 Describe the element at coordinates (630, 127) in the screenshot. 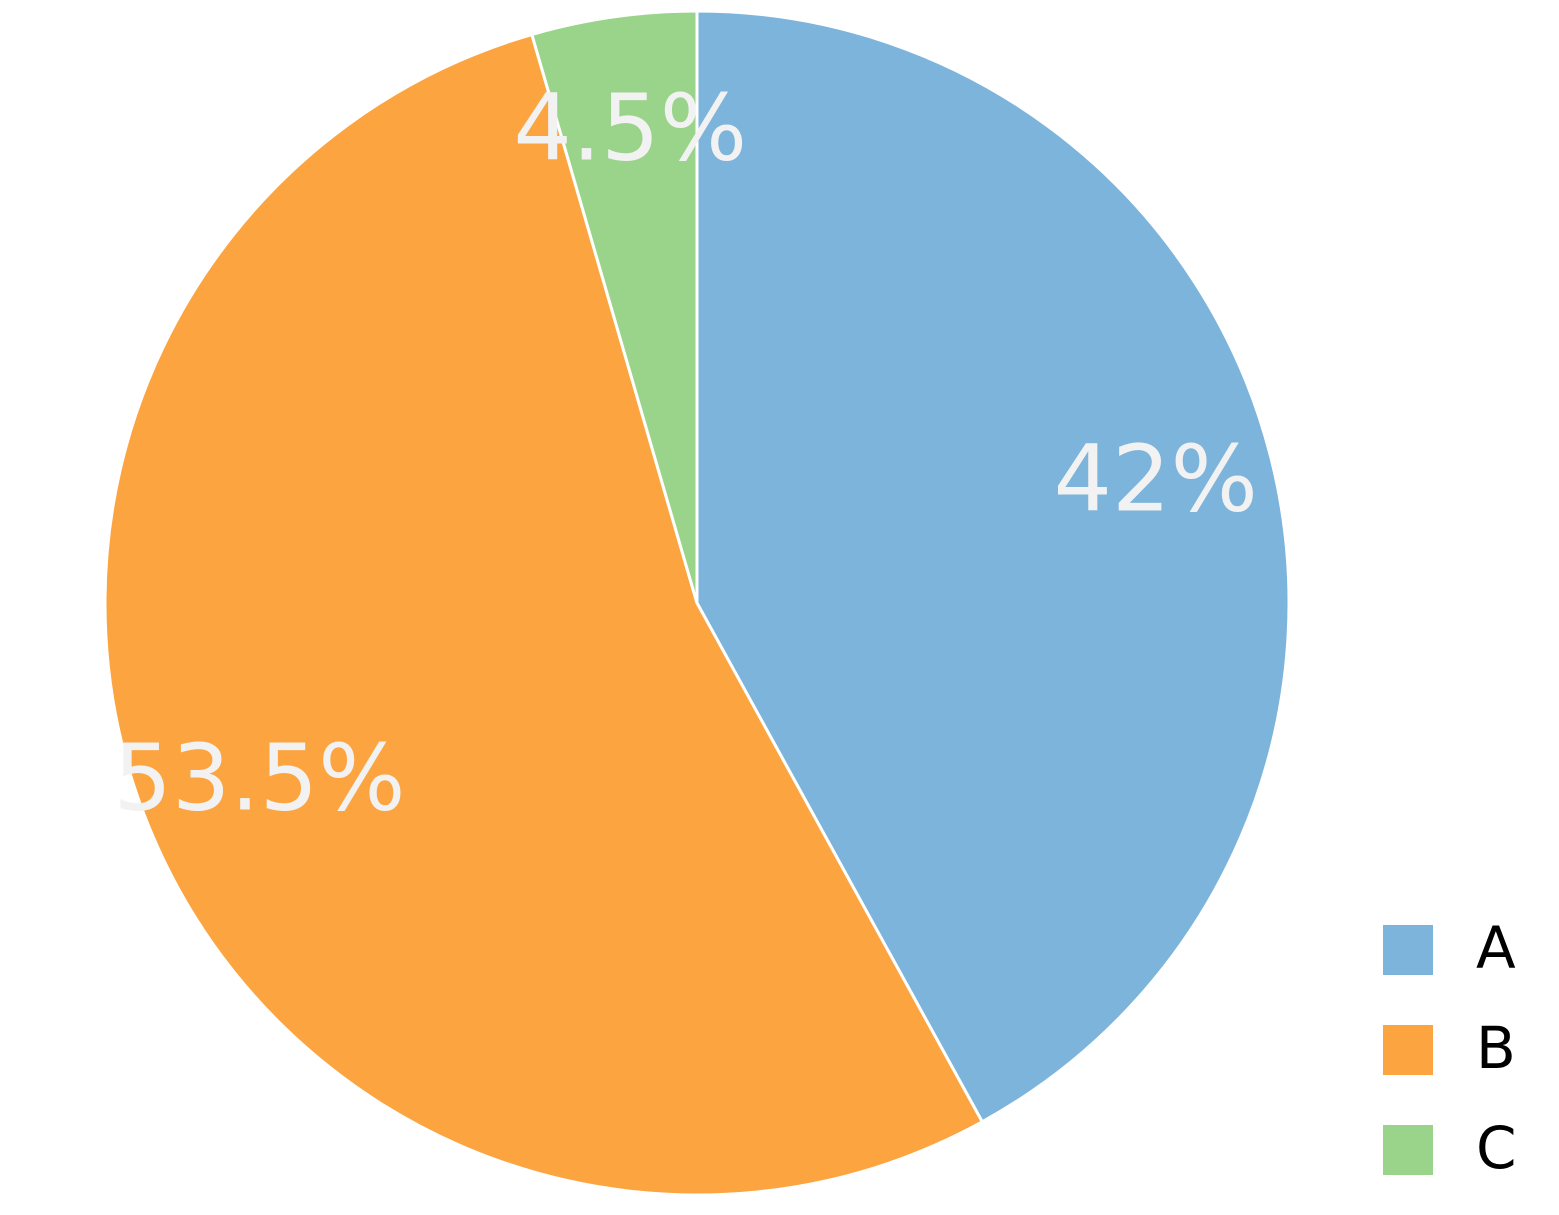

I see `slice-label: 4.5%` at that location.